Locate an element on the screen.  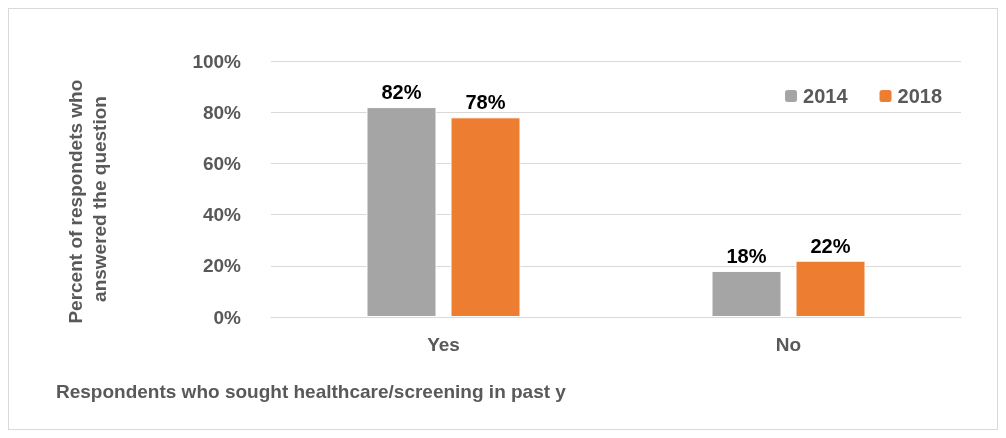
y-tick-label: 0% is located at coordinates (227, 317).